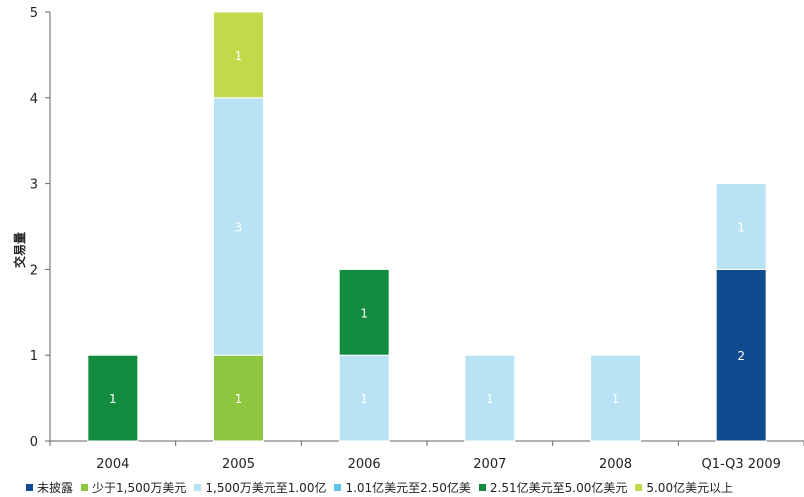 The height and width of the screenshot is (497, 804). What do you see at coordinates (489, 464) in the screenshot?
I see `x-tick-label: 2007` at bounding box center [489, 464].